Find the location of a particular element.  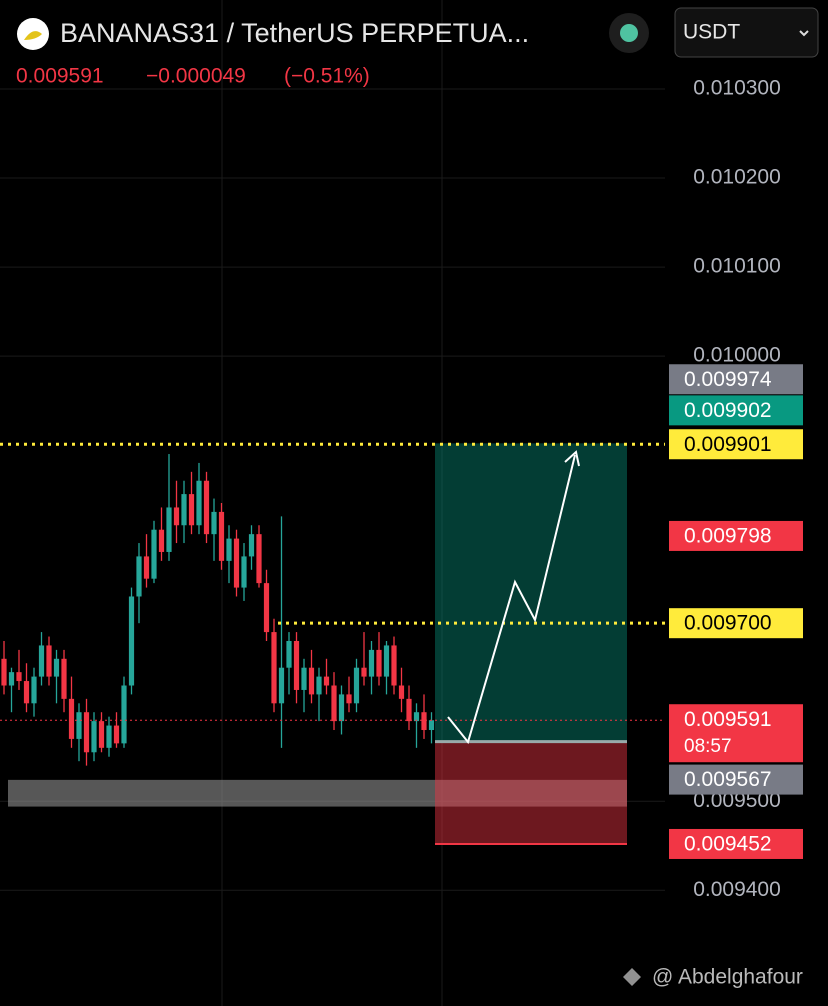

y-tick-label: 0.009400 is located at coordinates (737, 889).